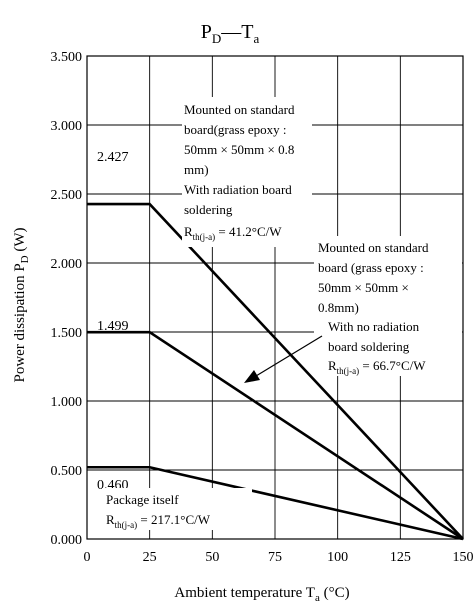  I want to click on y-tick-label: 0.500, so click(67, 471).